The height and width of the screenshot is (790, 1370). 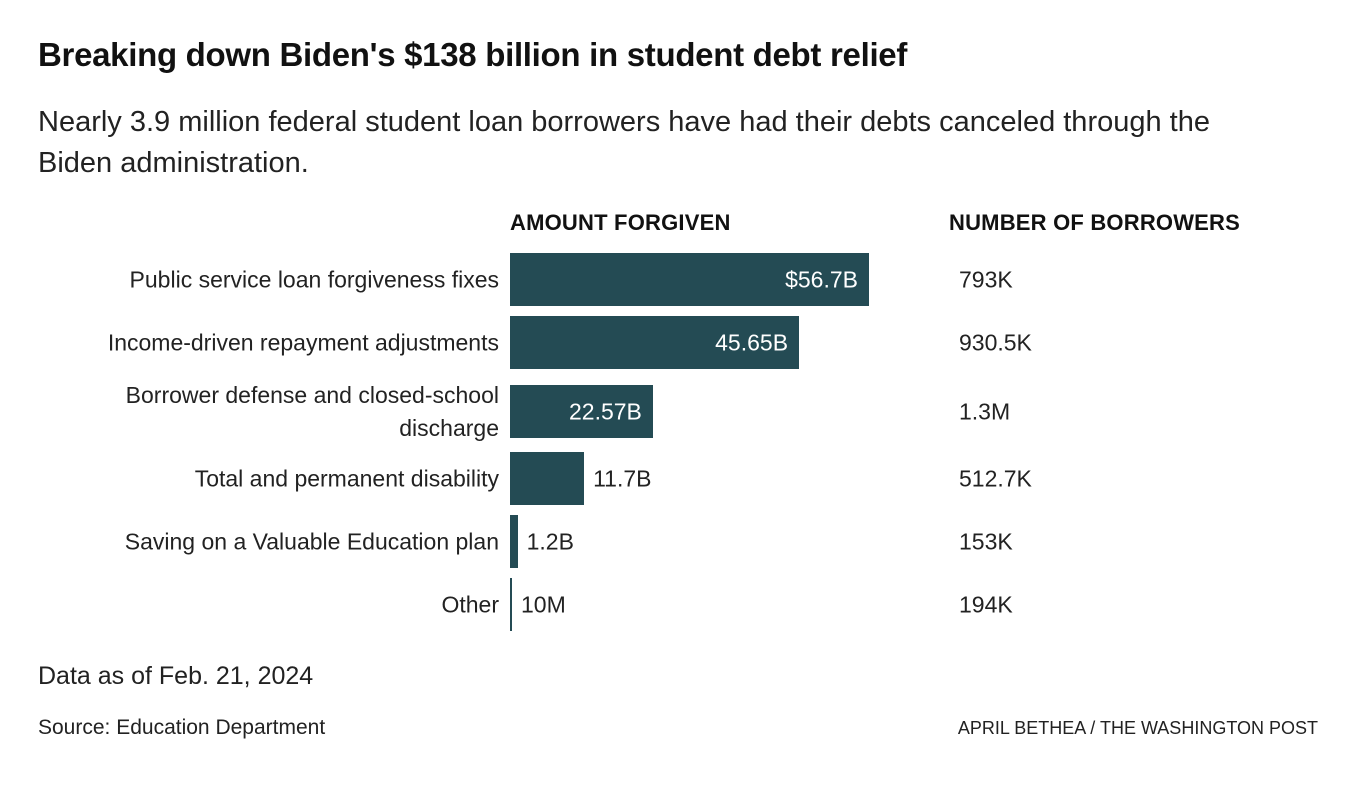 I want to click on borrowers-value: 194K, so click(x=986, y=604).